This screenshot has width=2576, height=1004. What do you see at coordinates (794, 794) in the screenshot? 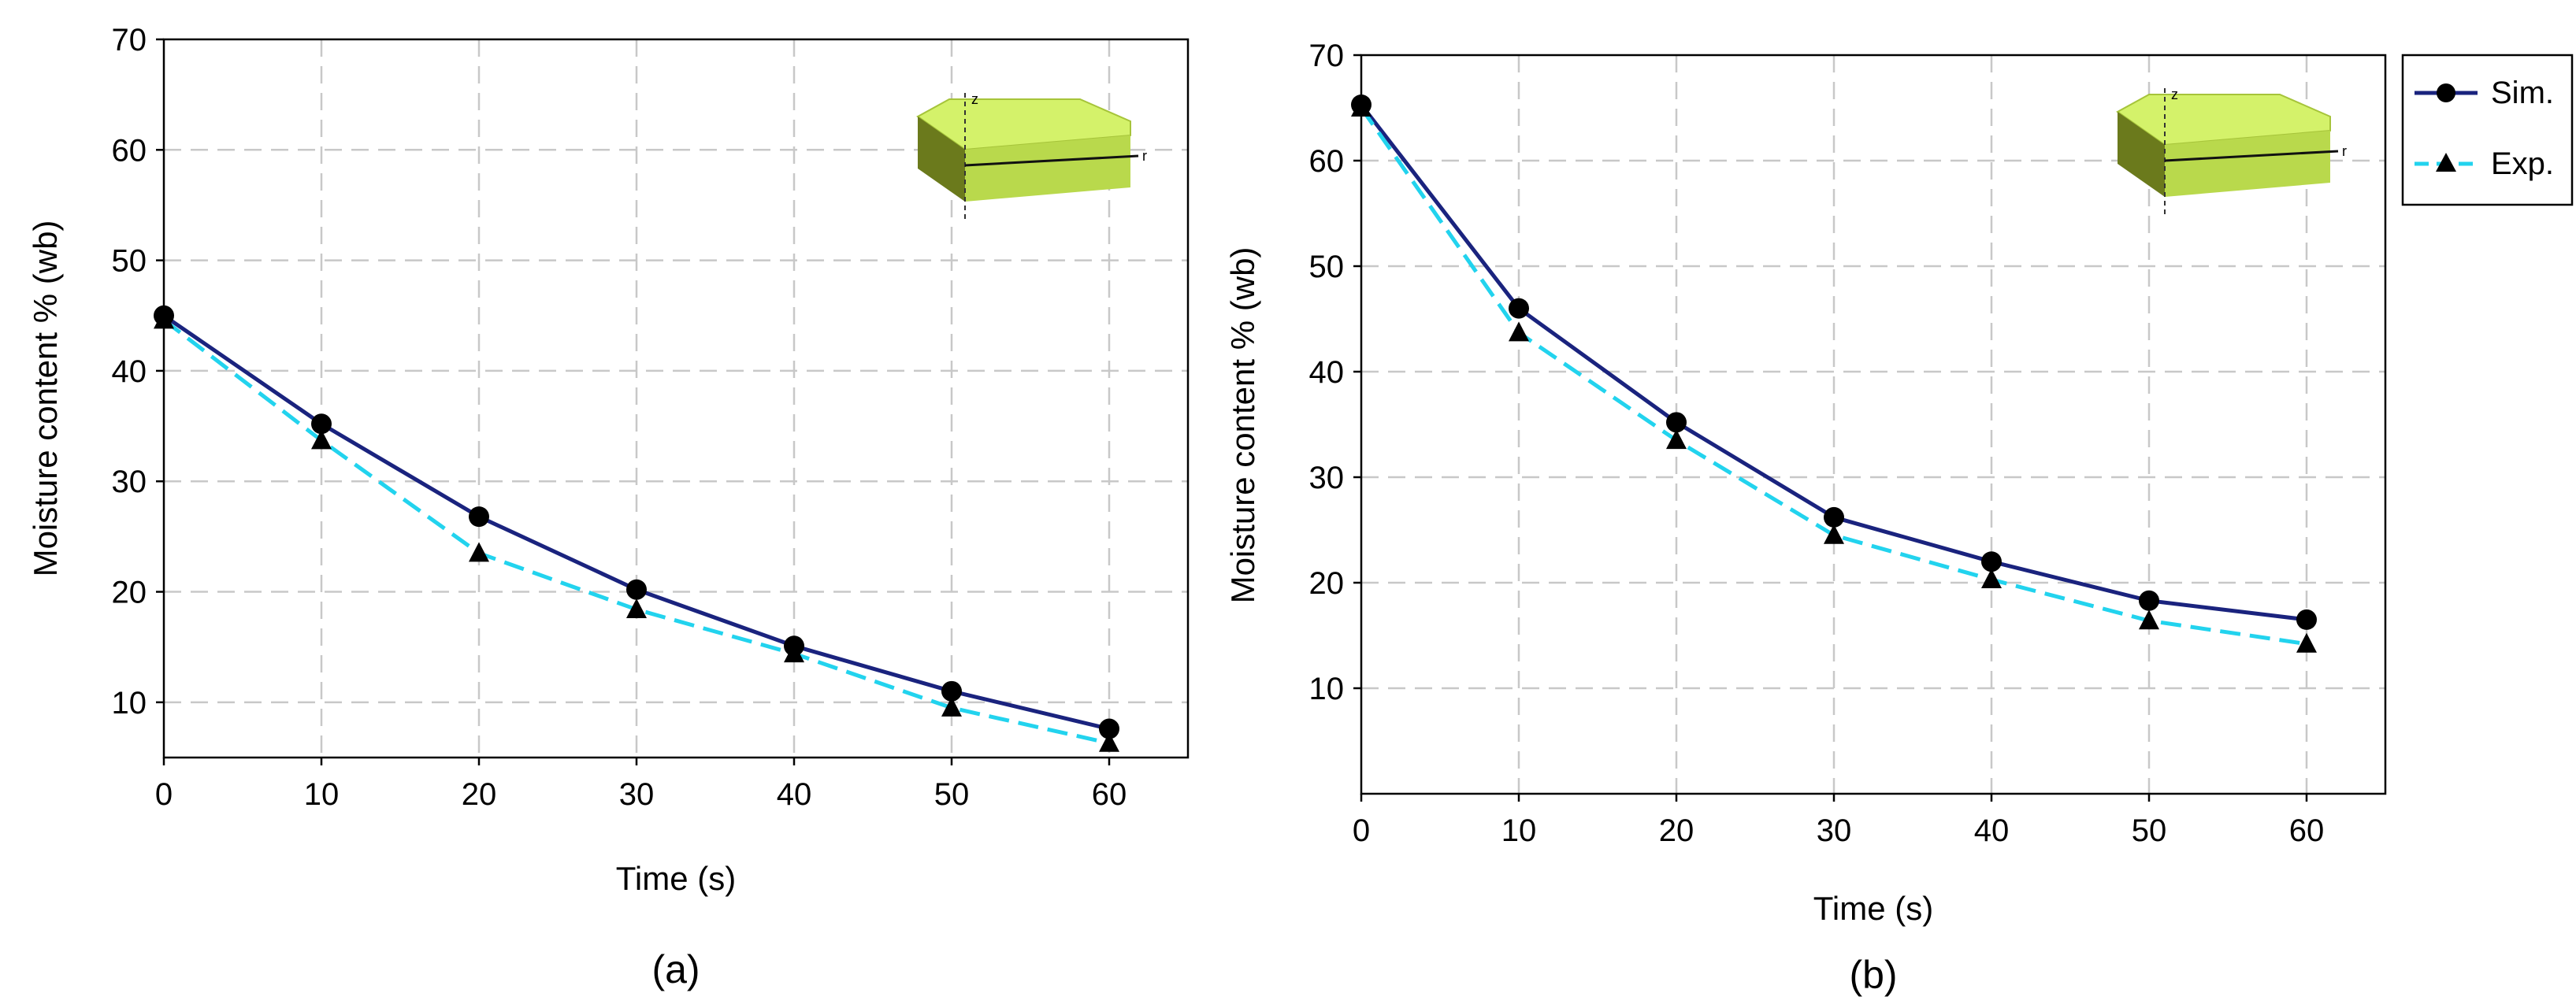
I see `panel-a-x-tick-label: 40` at bounding box center [794, 794].